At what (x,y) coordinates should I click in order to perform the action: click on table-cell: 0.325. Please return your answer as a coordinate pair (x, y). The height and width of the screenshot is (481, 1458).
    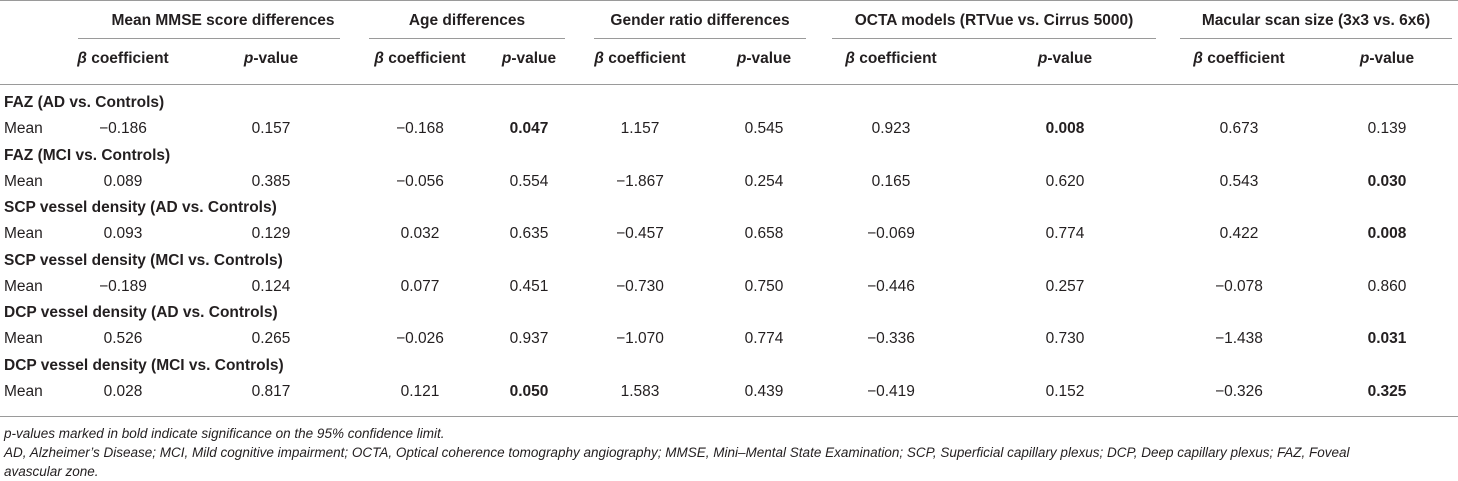
    Looking at the image, I should click on (1387, 391).